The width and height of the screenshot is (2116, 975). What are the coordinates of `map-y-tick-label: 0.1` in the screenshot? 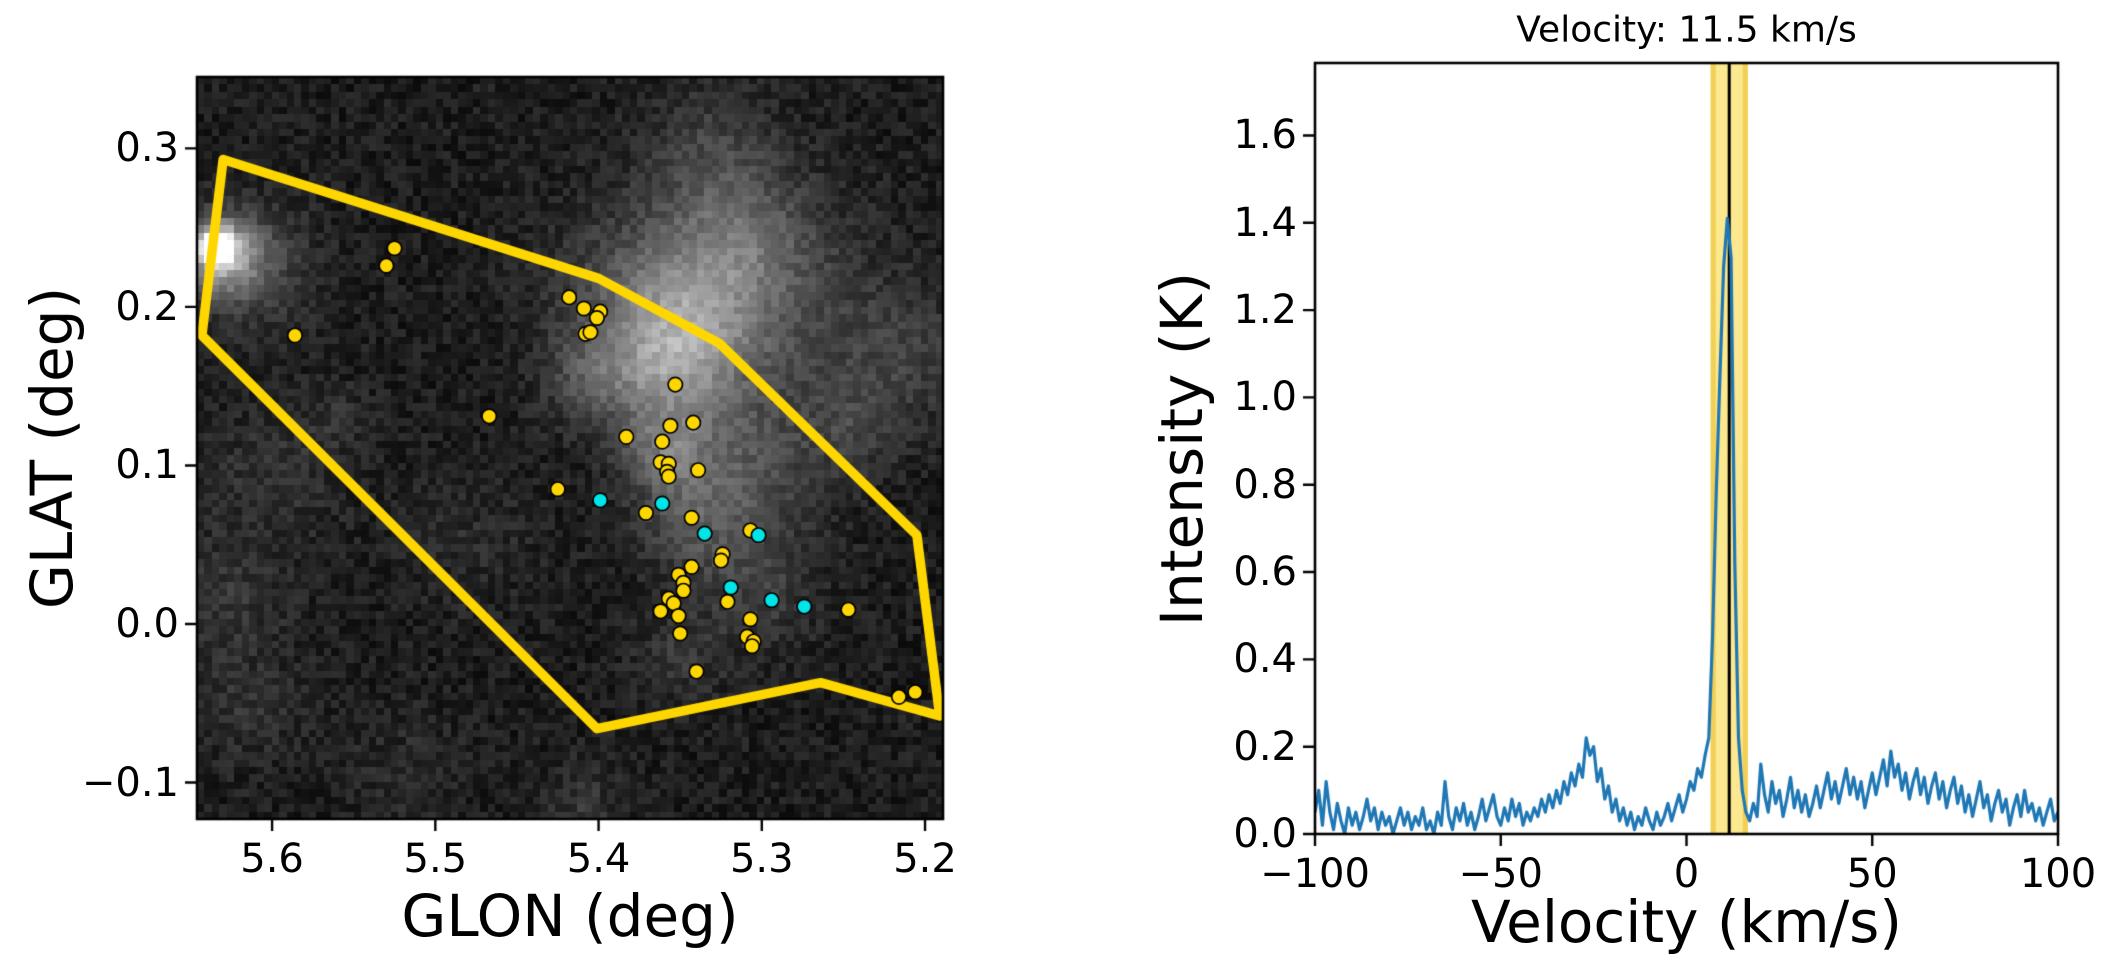 It's located at (147, 465).